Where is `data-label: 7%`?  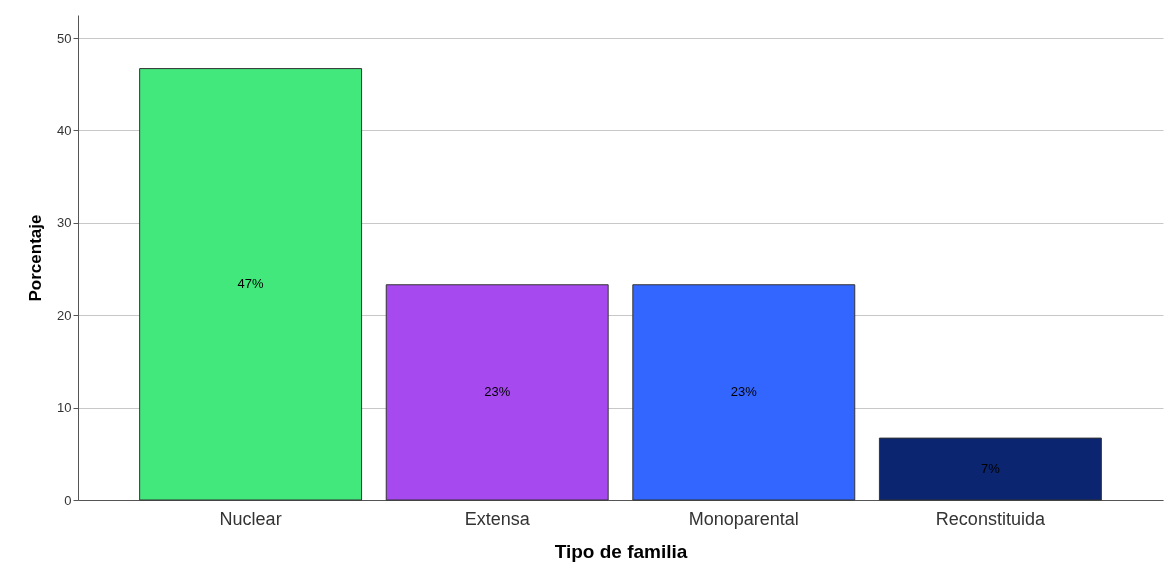 data-label: 7% is located at coordinates (990, 469).